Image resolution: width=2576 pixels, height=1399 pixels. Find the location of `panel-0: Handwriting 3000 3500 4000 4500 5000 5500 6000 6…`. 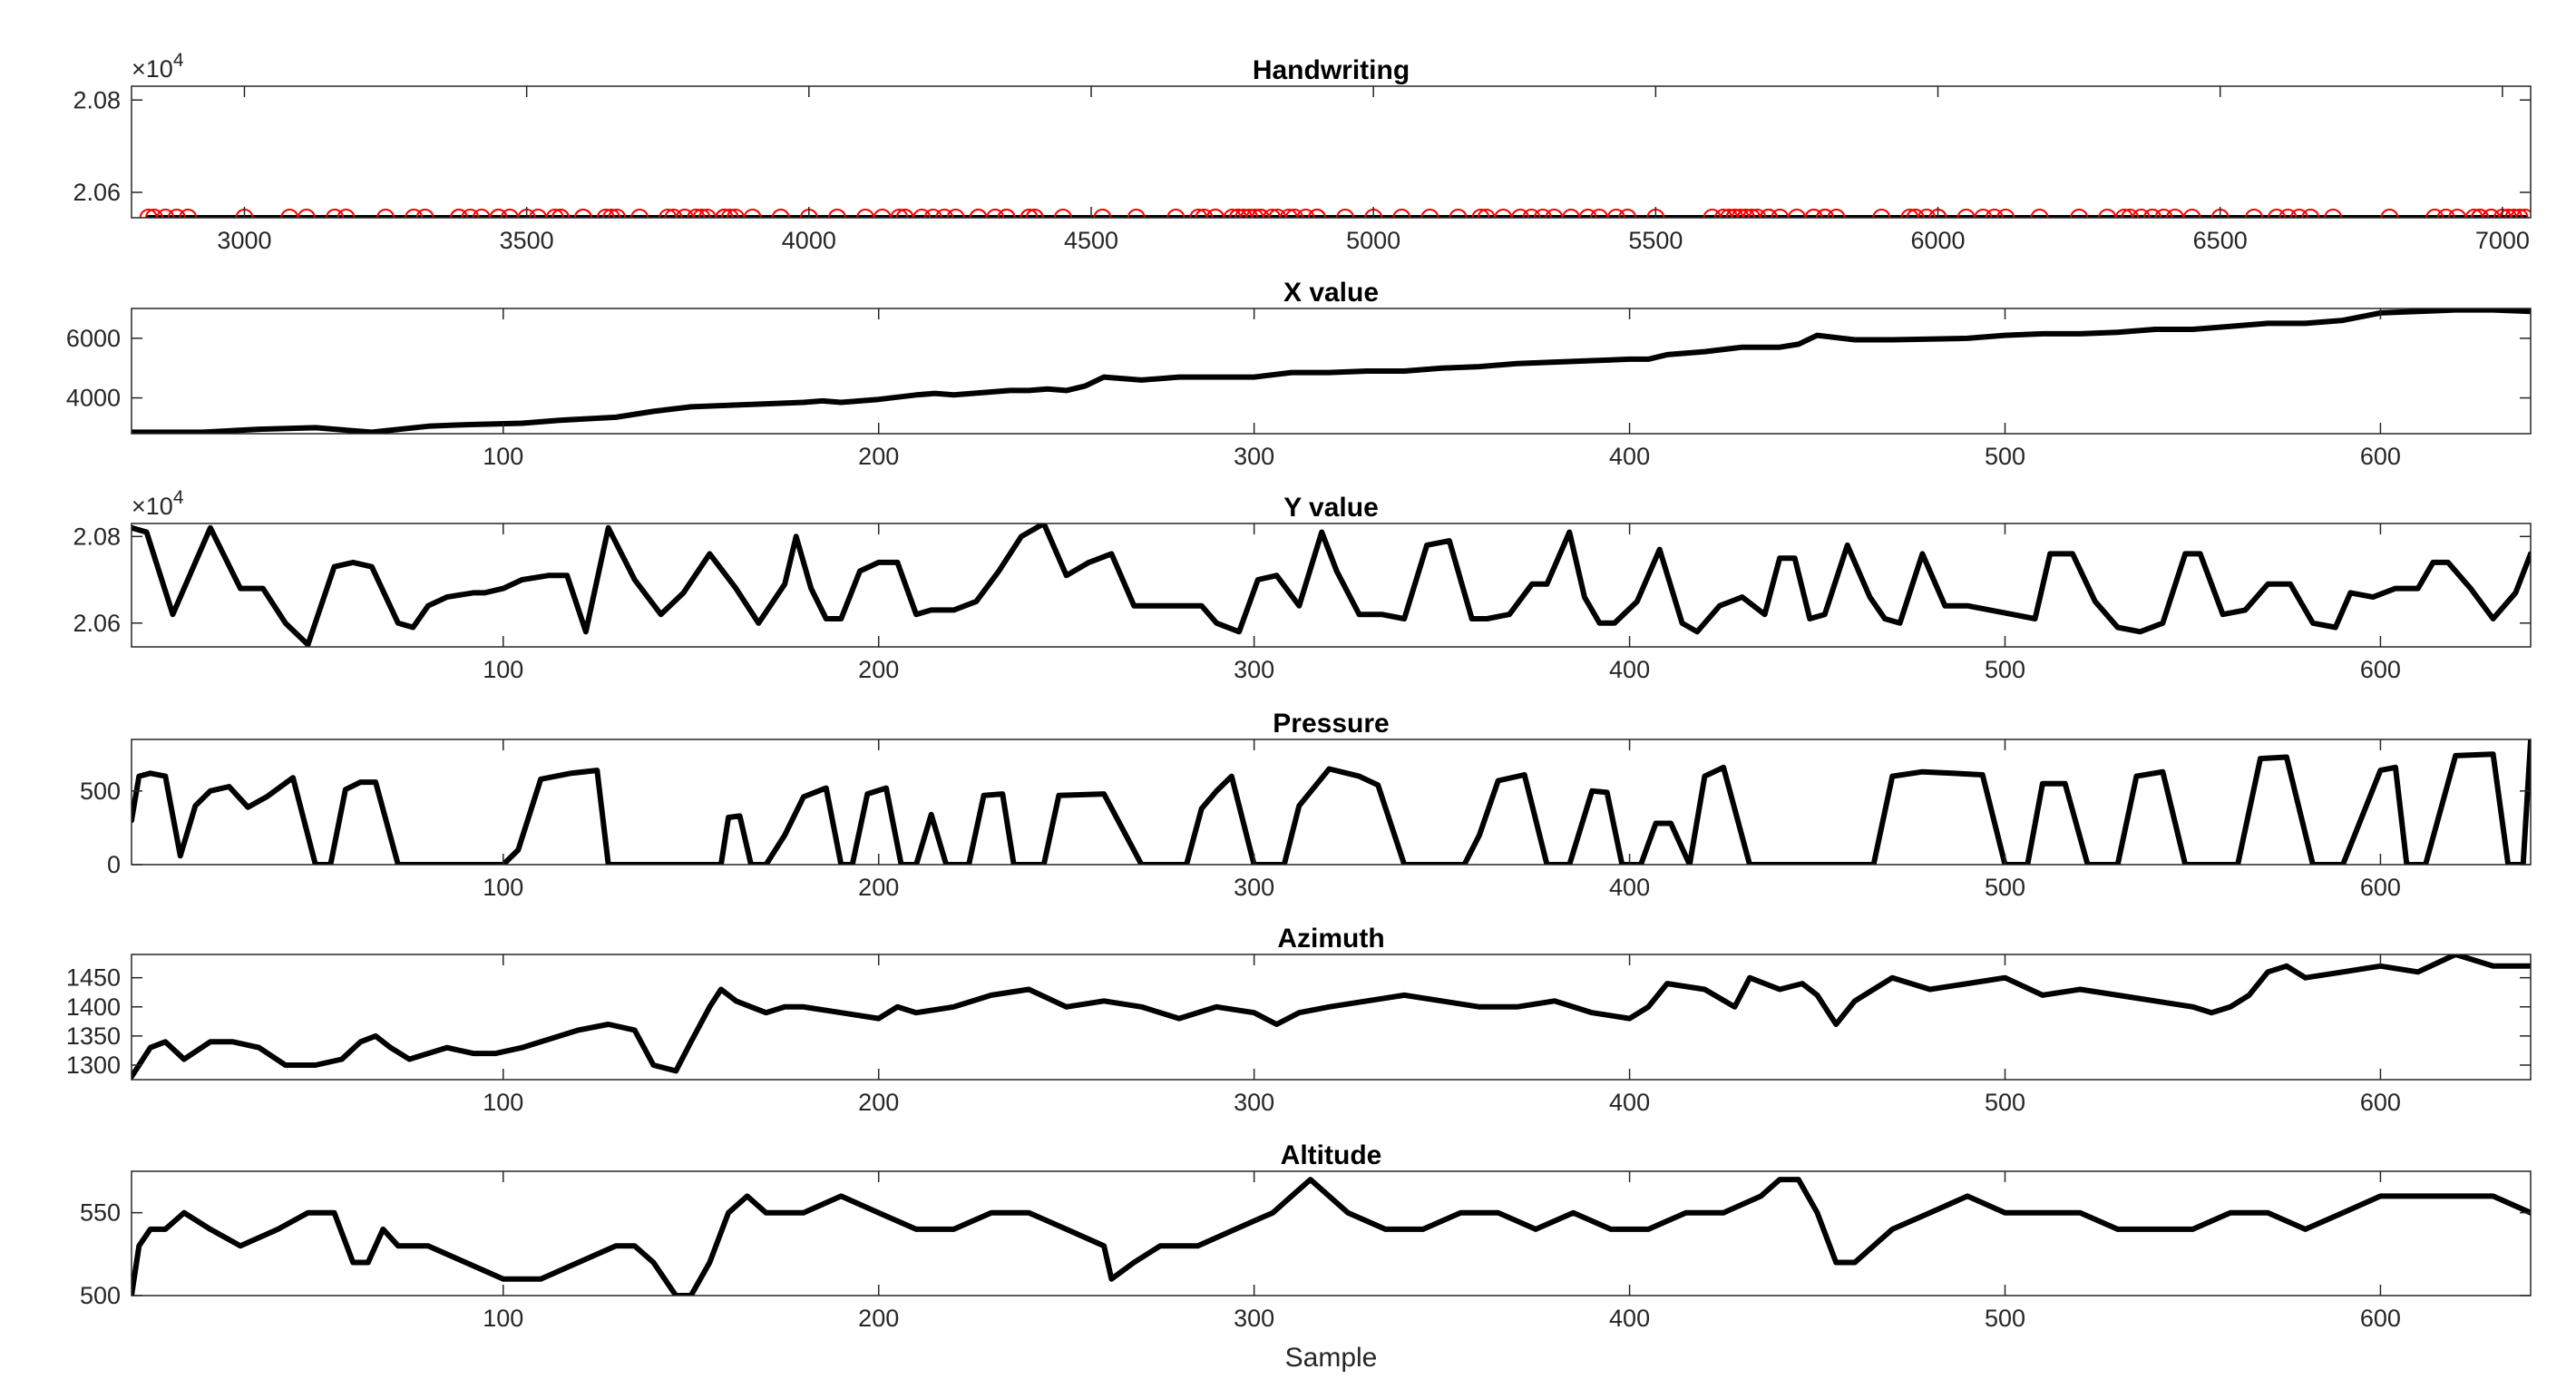

panel-0: Handwriting 3000 3500 4000 4500 5000 5500 6000 6… is located at coordinates (1302, 152).